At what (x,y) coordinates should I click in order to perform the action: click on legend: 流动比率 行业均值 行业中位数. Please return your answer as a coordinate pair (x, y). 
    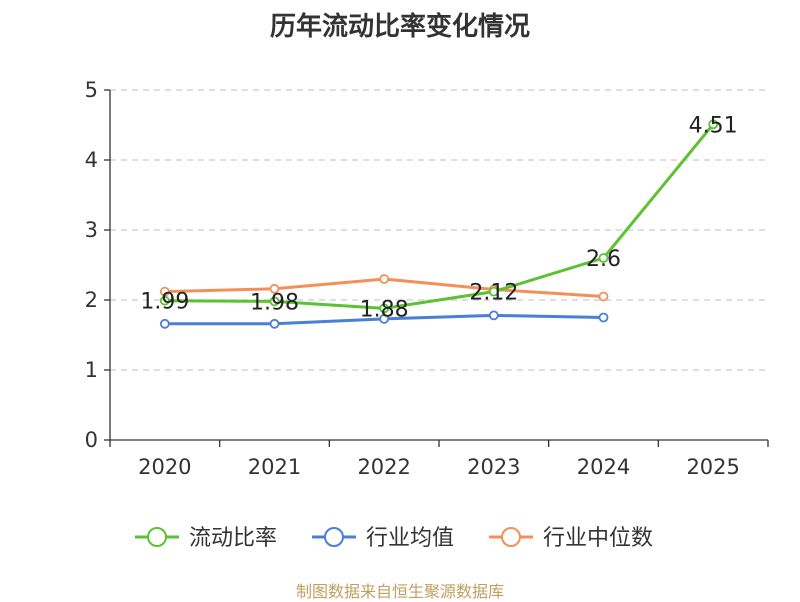
    Looking at the image, I should click on (394, 538).